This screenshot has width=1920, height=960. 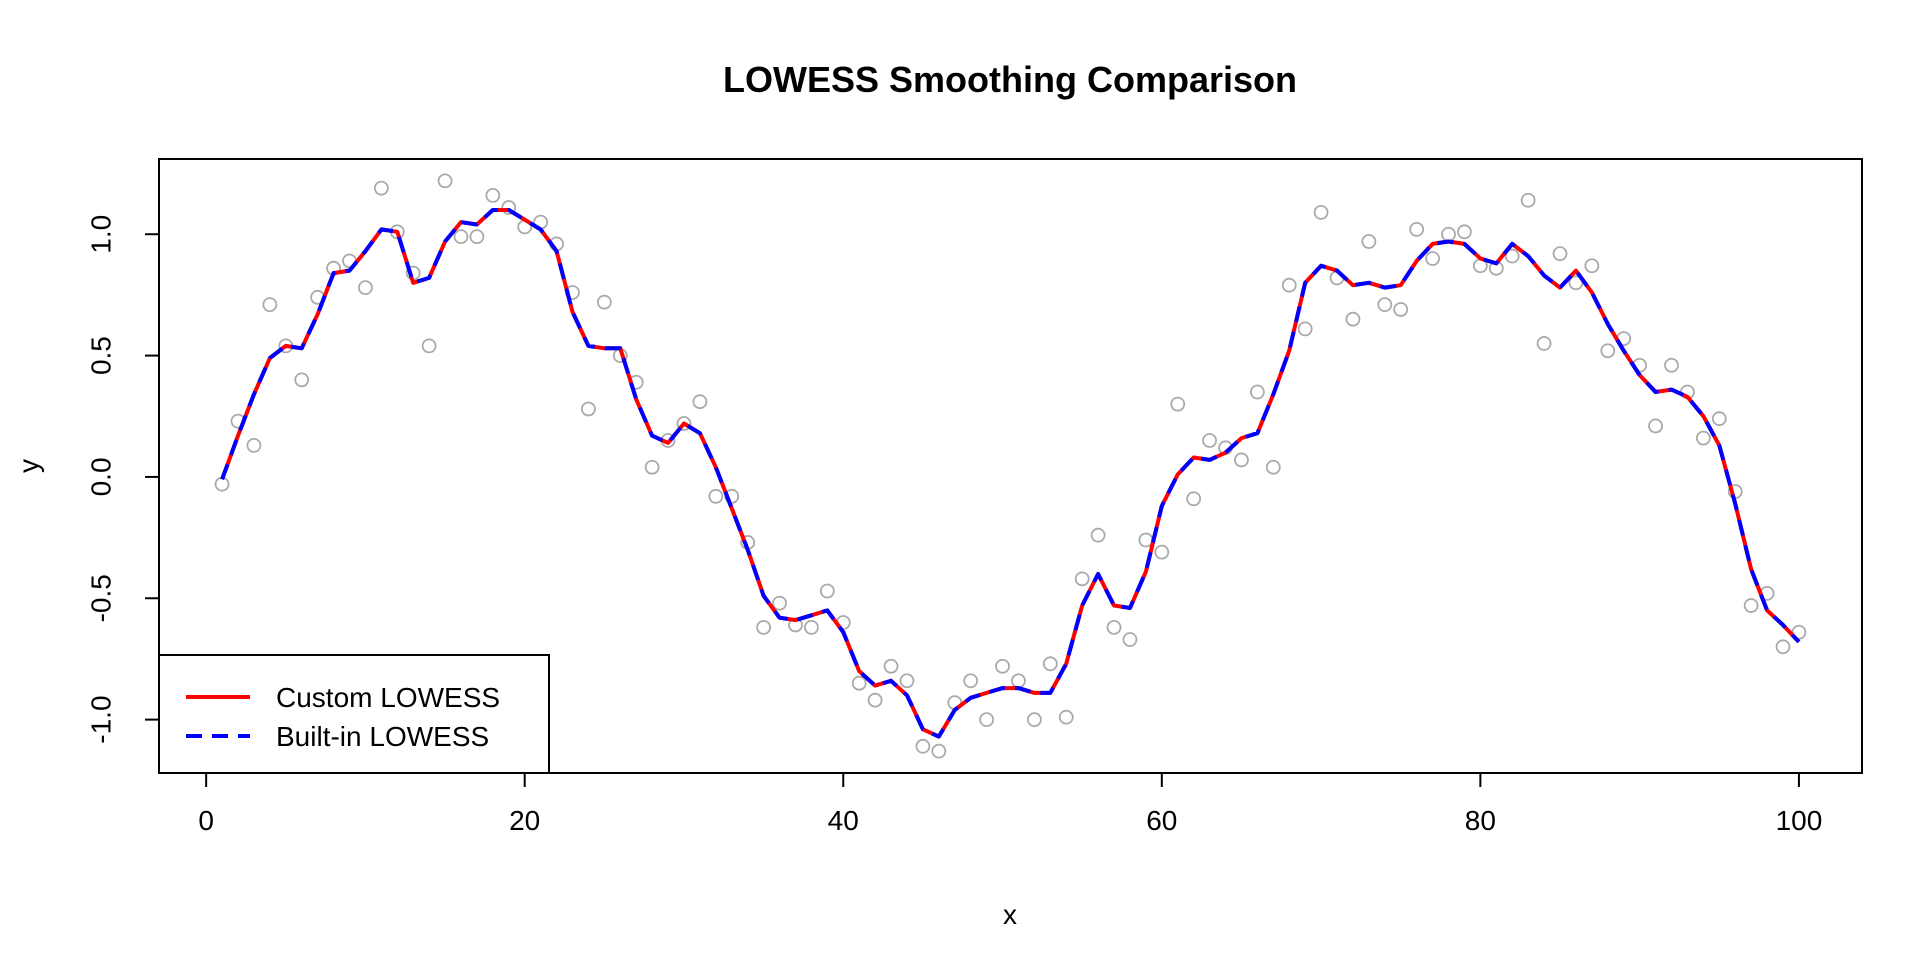 What do you see at coordinates (1480, 820) in the screenshot?
I see `x-tick-label: 80` at bounding box center [1480, 820].